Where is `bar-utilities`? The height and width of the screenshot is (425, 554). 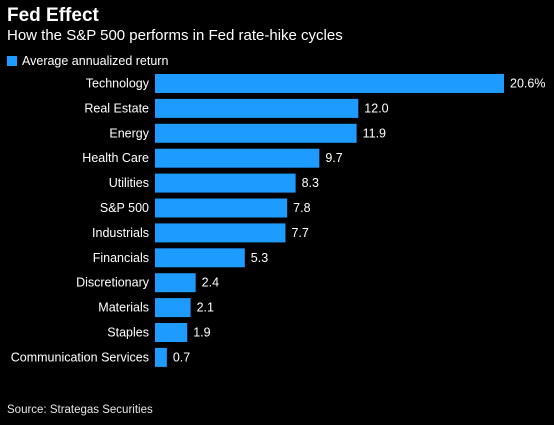 bar-utilities is located at coordinates (225, 183).